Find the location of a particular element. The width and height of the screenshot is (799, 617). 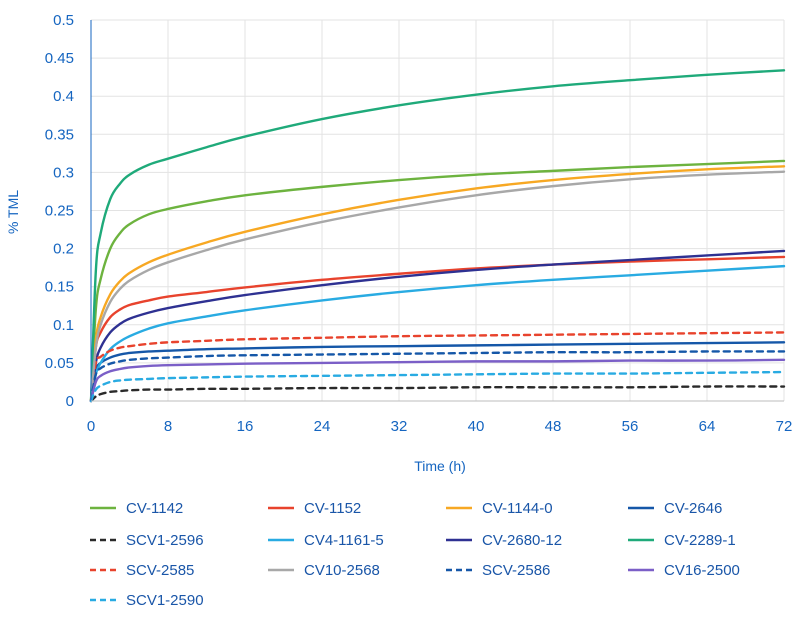

legend-item-cv16-2500: CV16-2500 is located at coordinates (684, 570).